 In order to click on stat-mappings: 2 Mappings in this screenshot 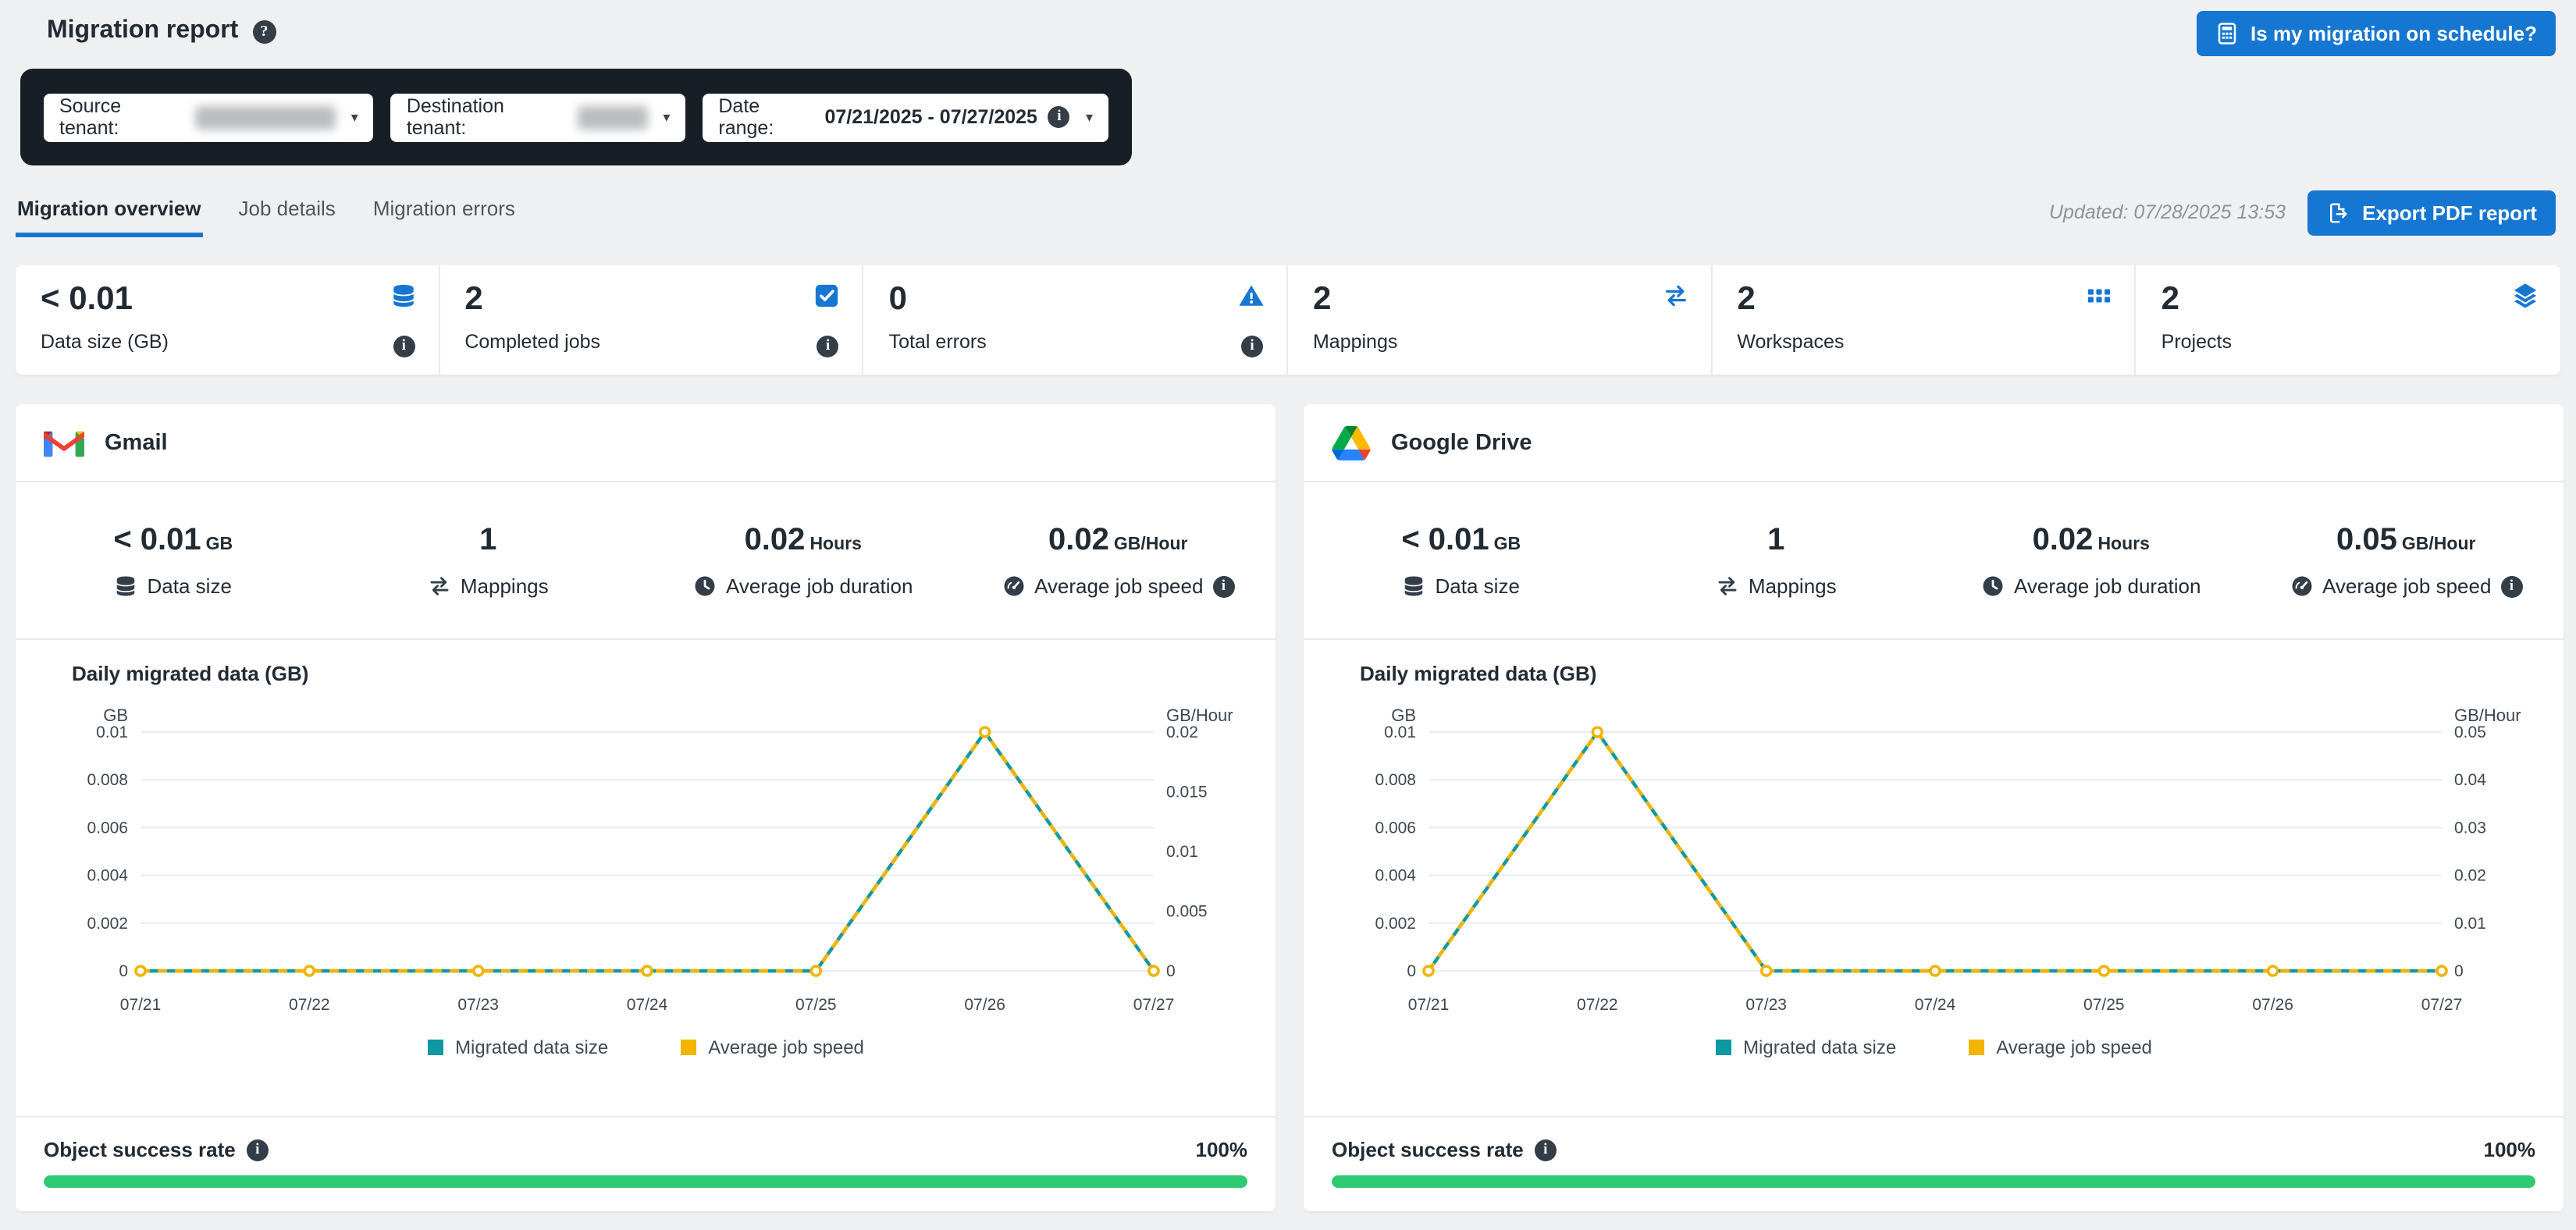, I will do `click(1500, 320)`.